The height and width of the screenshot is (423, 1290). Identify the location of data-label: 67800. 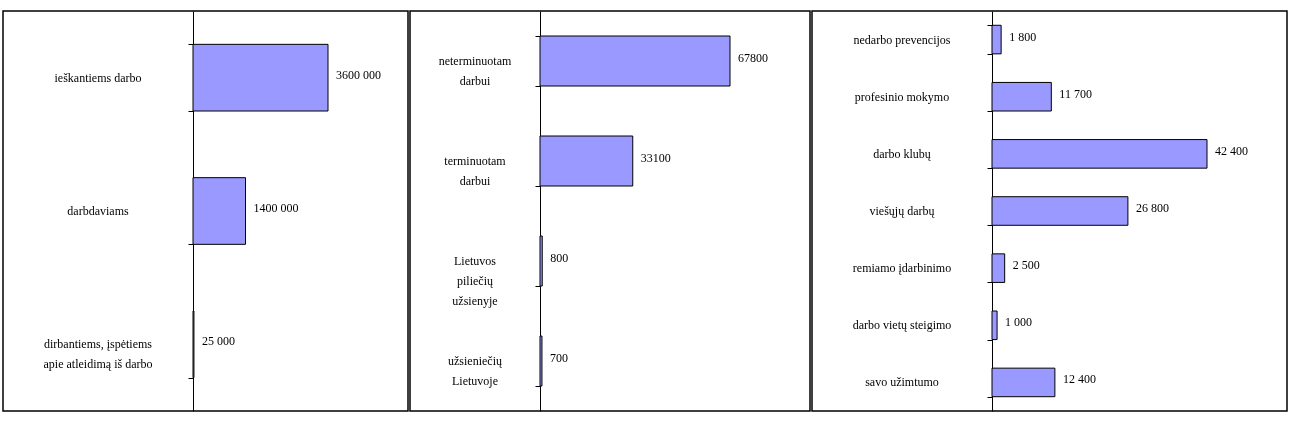
(753, 58).